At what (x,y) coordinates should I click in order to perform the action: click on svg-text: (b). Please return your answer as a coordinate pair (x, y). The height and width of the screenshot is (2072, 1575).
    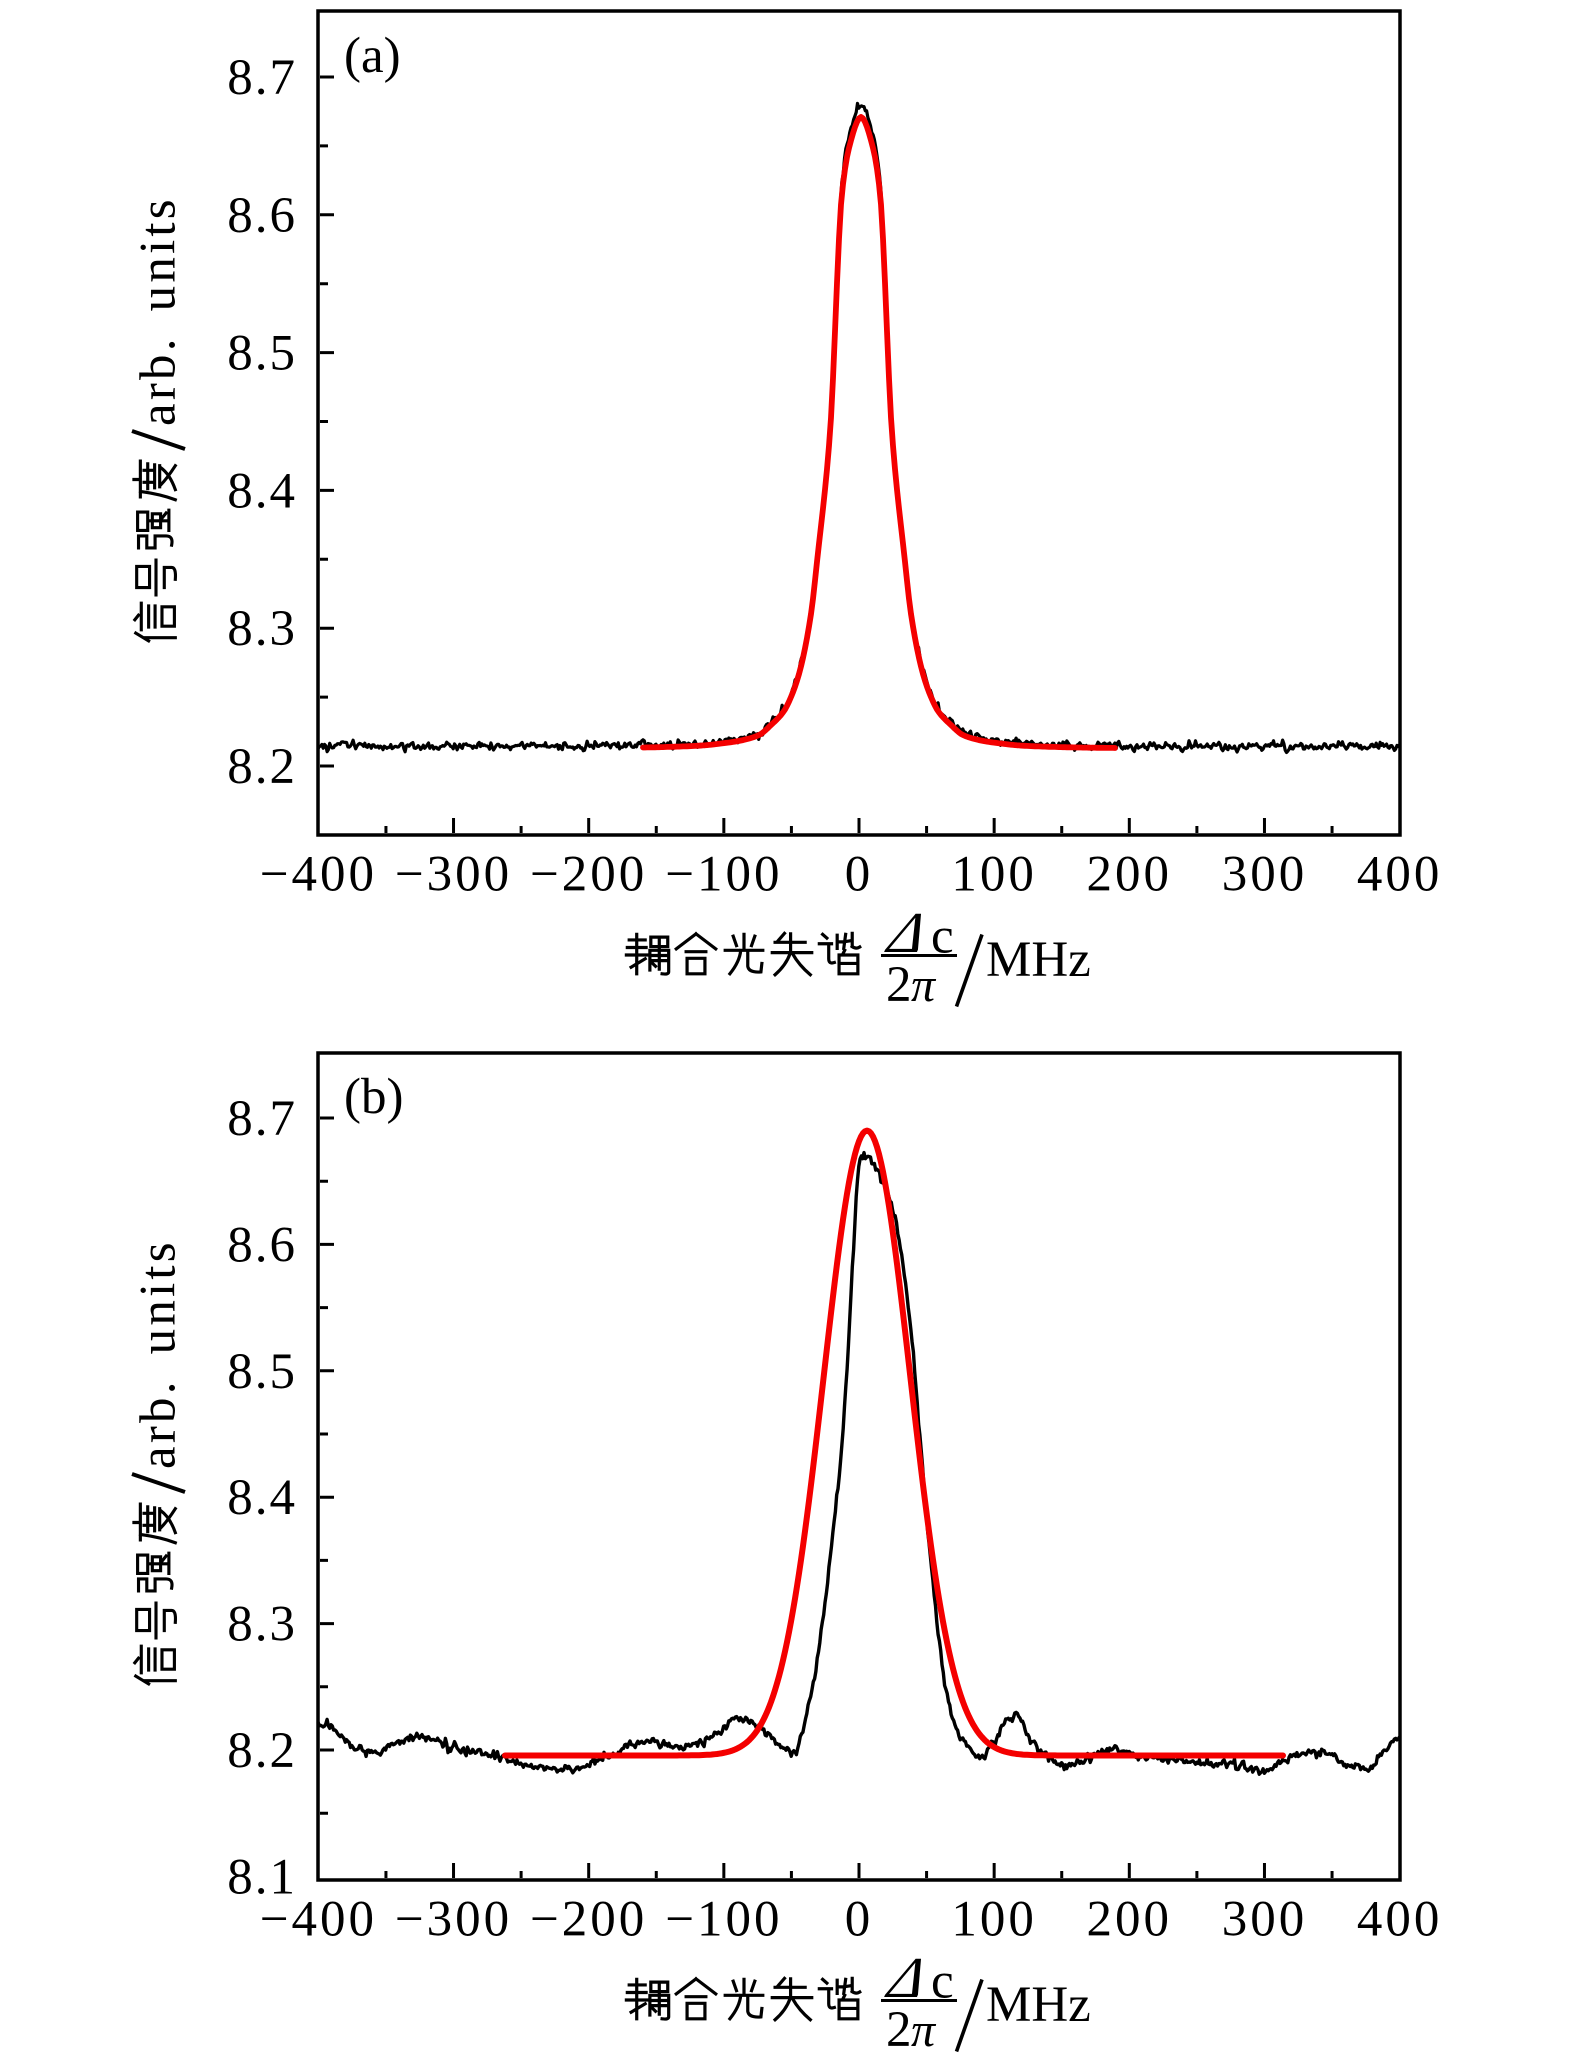
    Looking at the image, I should click on (373, 1097).